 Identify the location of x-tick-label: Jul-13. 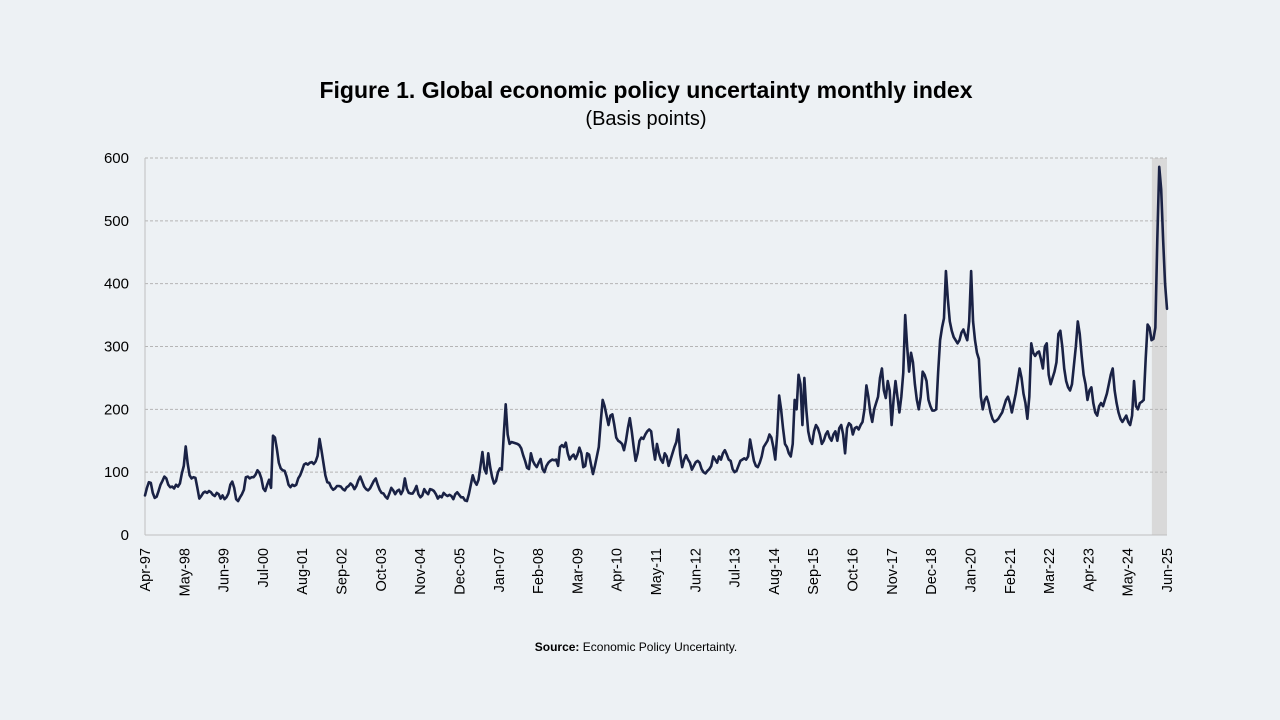
(736, 568).